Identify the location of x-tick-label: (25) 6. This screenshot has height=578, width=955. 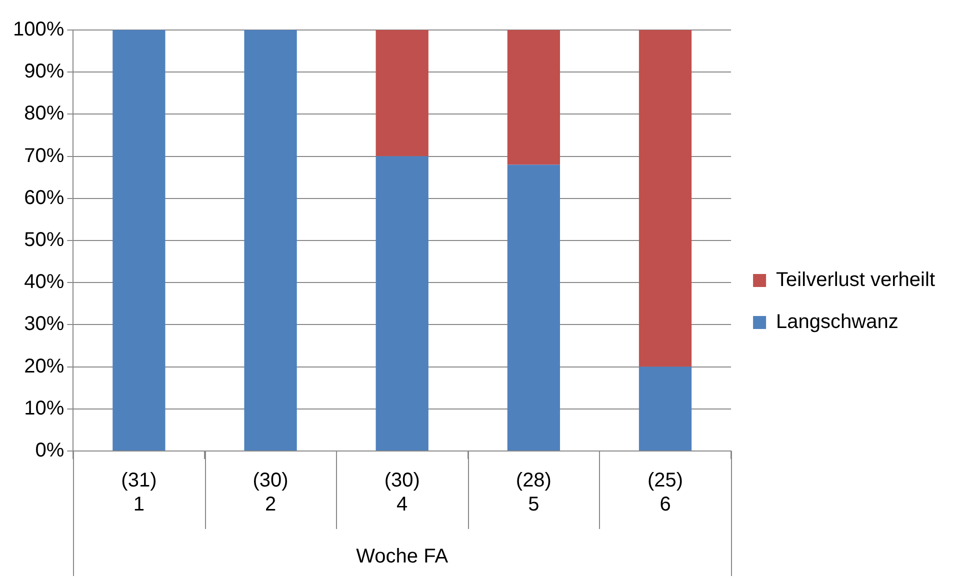
(665, 493).